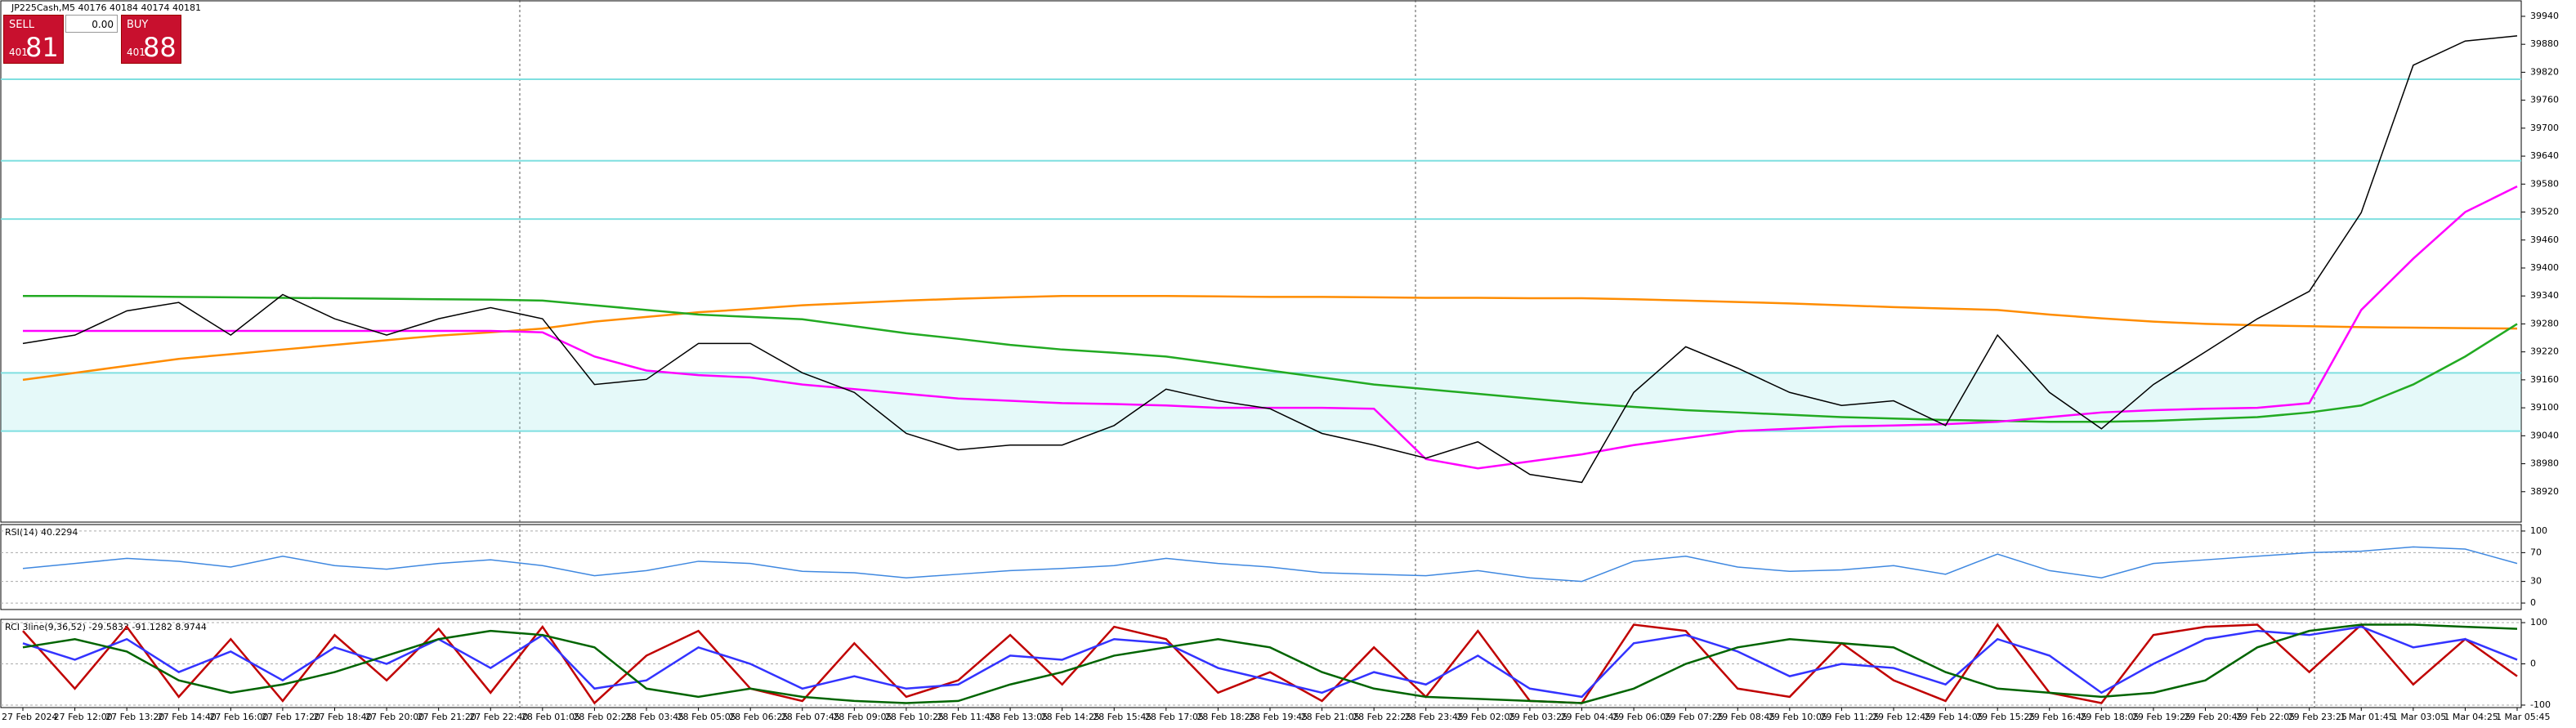  I want to click on x-tick-label: 28 Feb 01:05, so click(550, 717).